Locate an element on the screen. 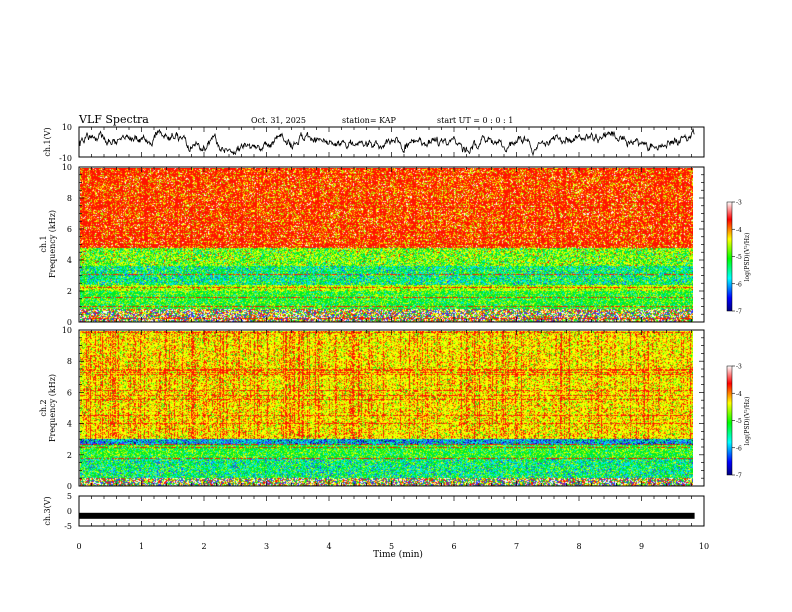  x-tick-label: 9 is located at coordinates (641, 546).